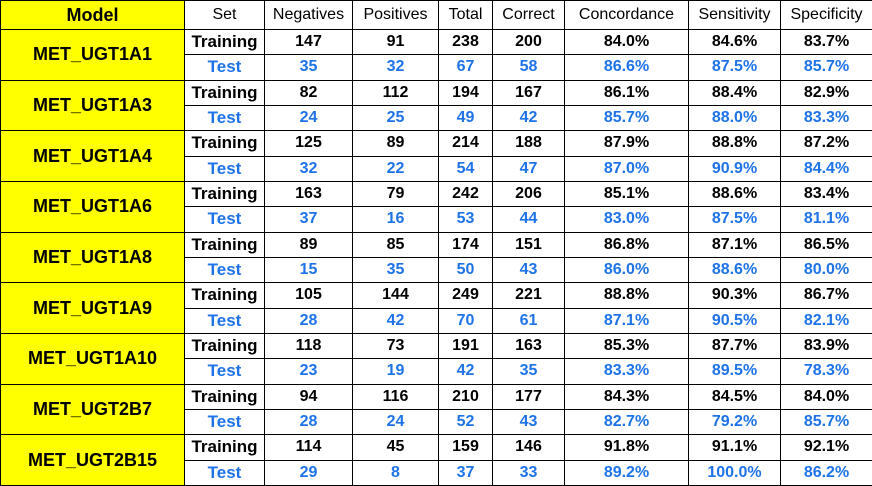 This screenshot has width=872, height=486. I want to click on concordance-cell: 84.0%, so click(626, 42).